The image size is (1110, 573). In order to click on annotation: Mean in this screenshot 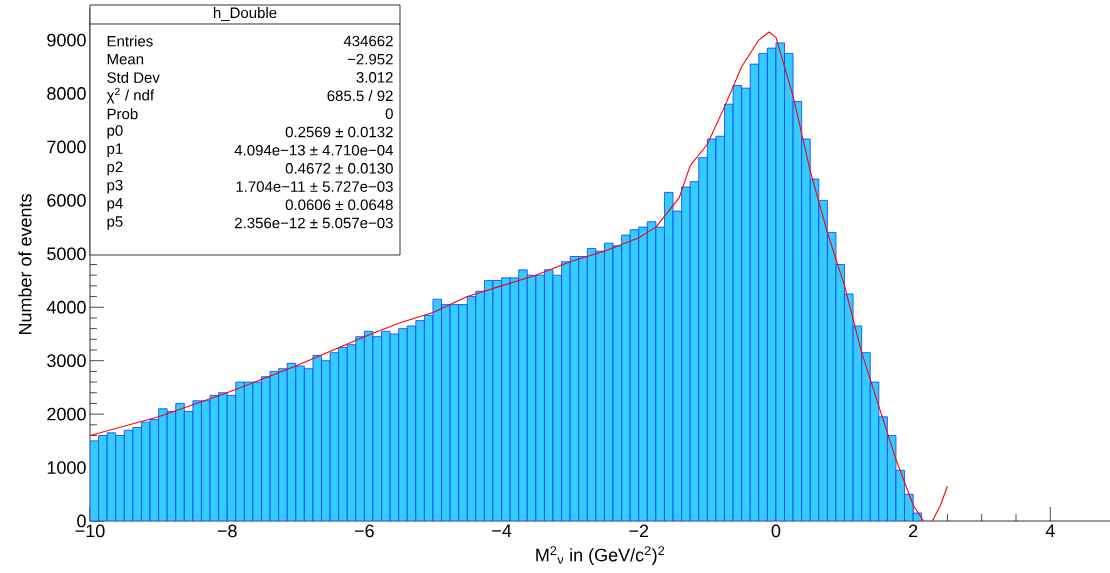, I will do `click(125, 59)`.